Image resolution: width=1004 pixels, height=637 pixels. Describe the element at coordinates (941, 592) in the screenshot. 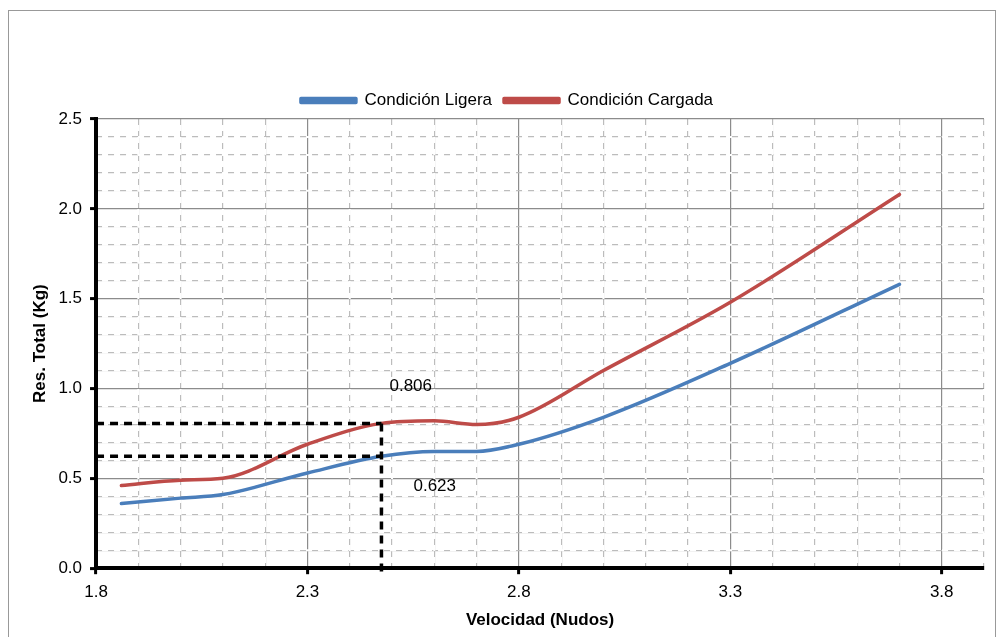

I see `x-tick-label: 3.8` at that location.